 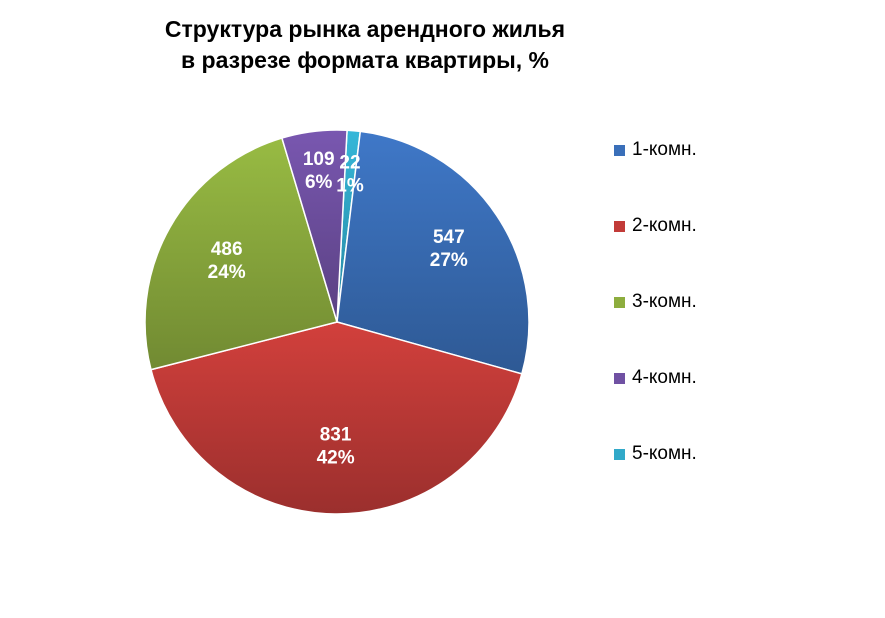 What do you see at coordinates (664, 377) in the screenshot?
I see `legend-label-4: 4-комн.` at bounding box center [664, 377].